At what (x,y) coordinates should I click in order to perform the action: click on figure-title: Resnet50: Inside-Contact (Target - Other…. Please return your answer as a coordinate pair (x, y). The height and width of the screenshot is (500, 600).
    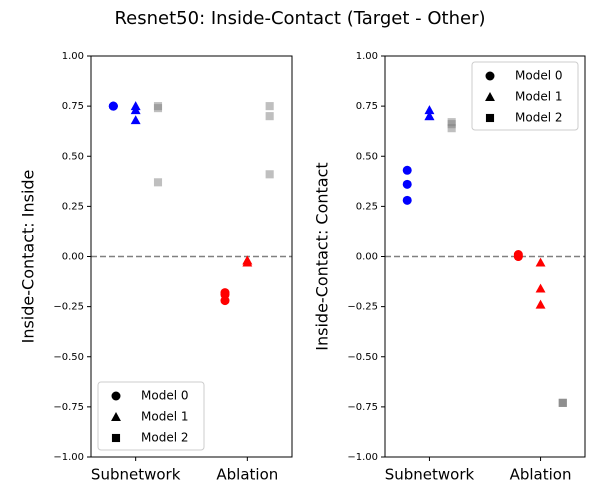
    Looking at the image, I should click on (299, 18).